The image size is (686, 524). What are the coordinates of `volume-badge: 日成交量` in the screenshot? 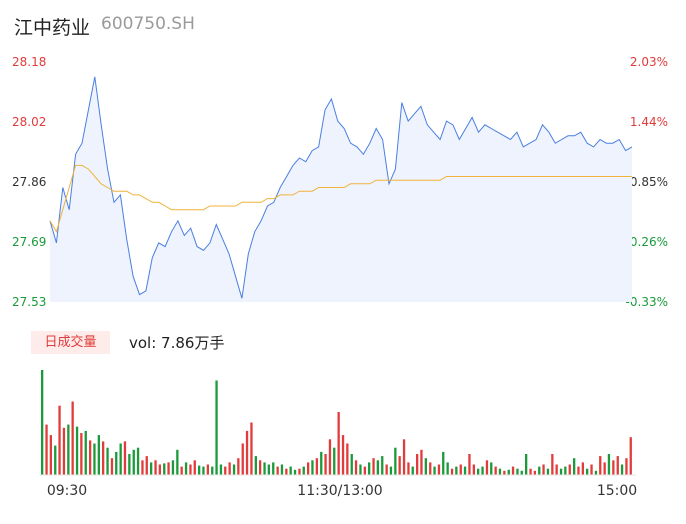 It's located at (70, 342).